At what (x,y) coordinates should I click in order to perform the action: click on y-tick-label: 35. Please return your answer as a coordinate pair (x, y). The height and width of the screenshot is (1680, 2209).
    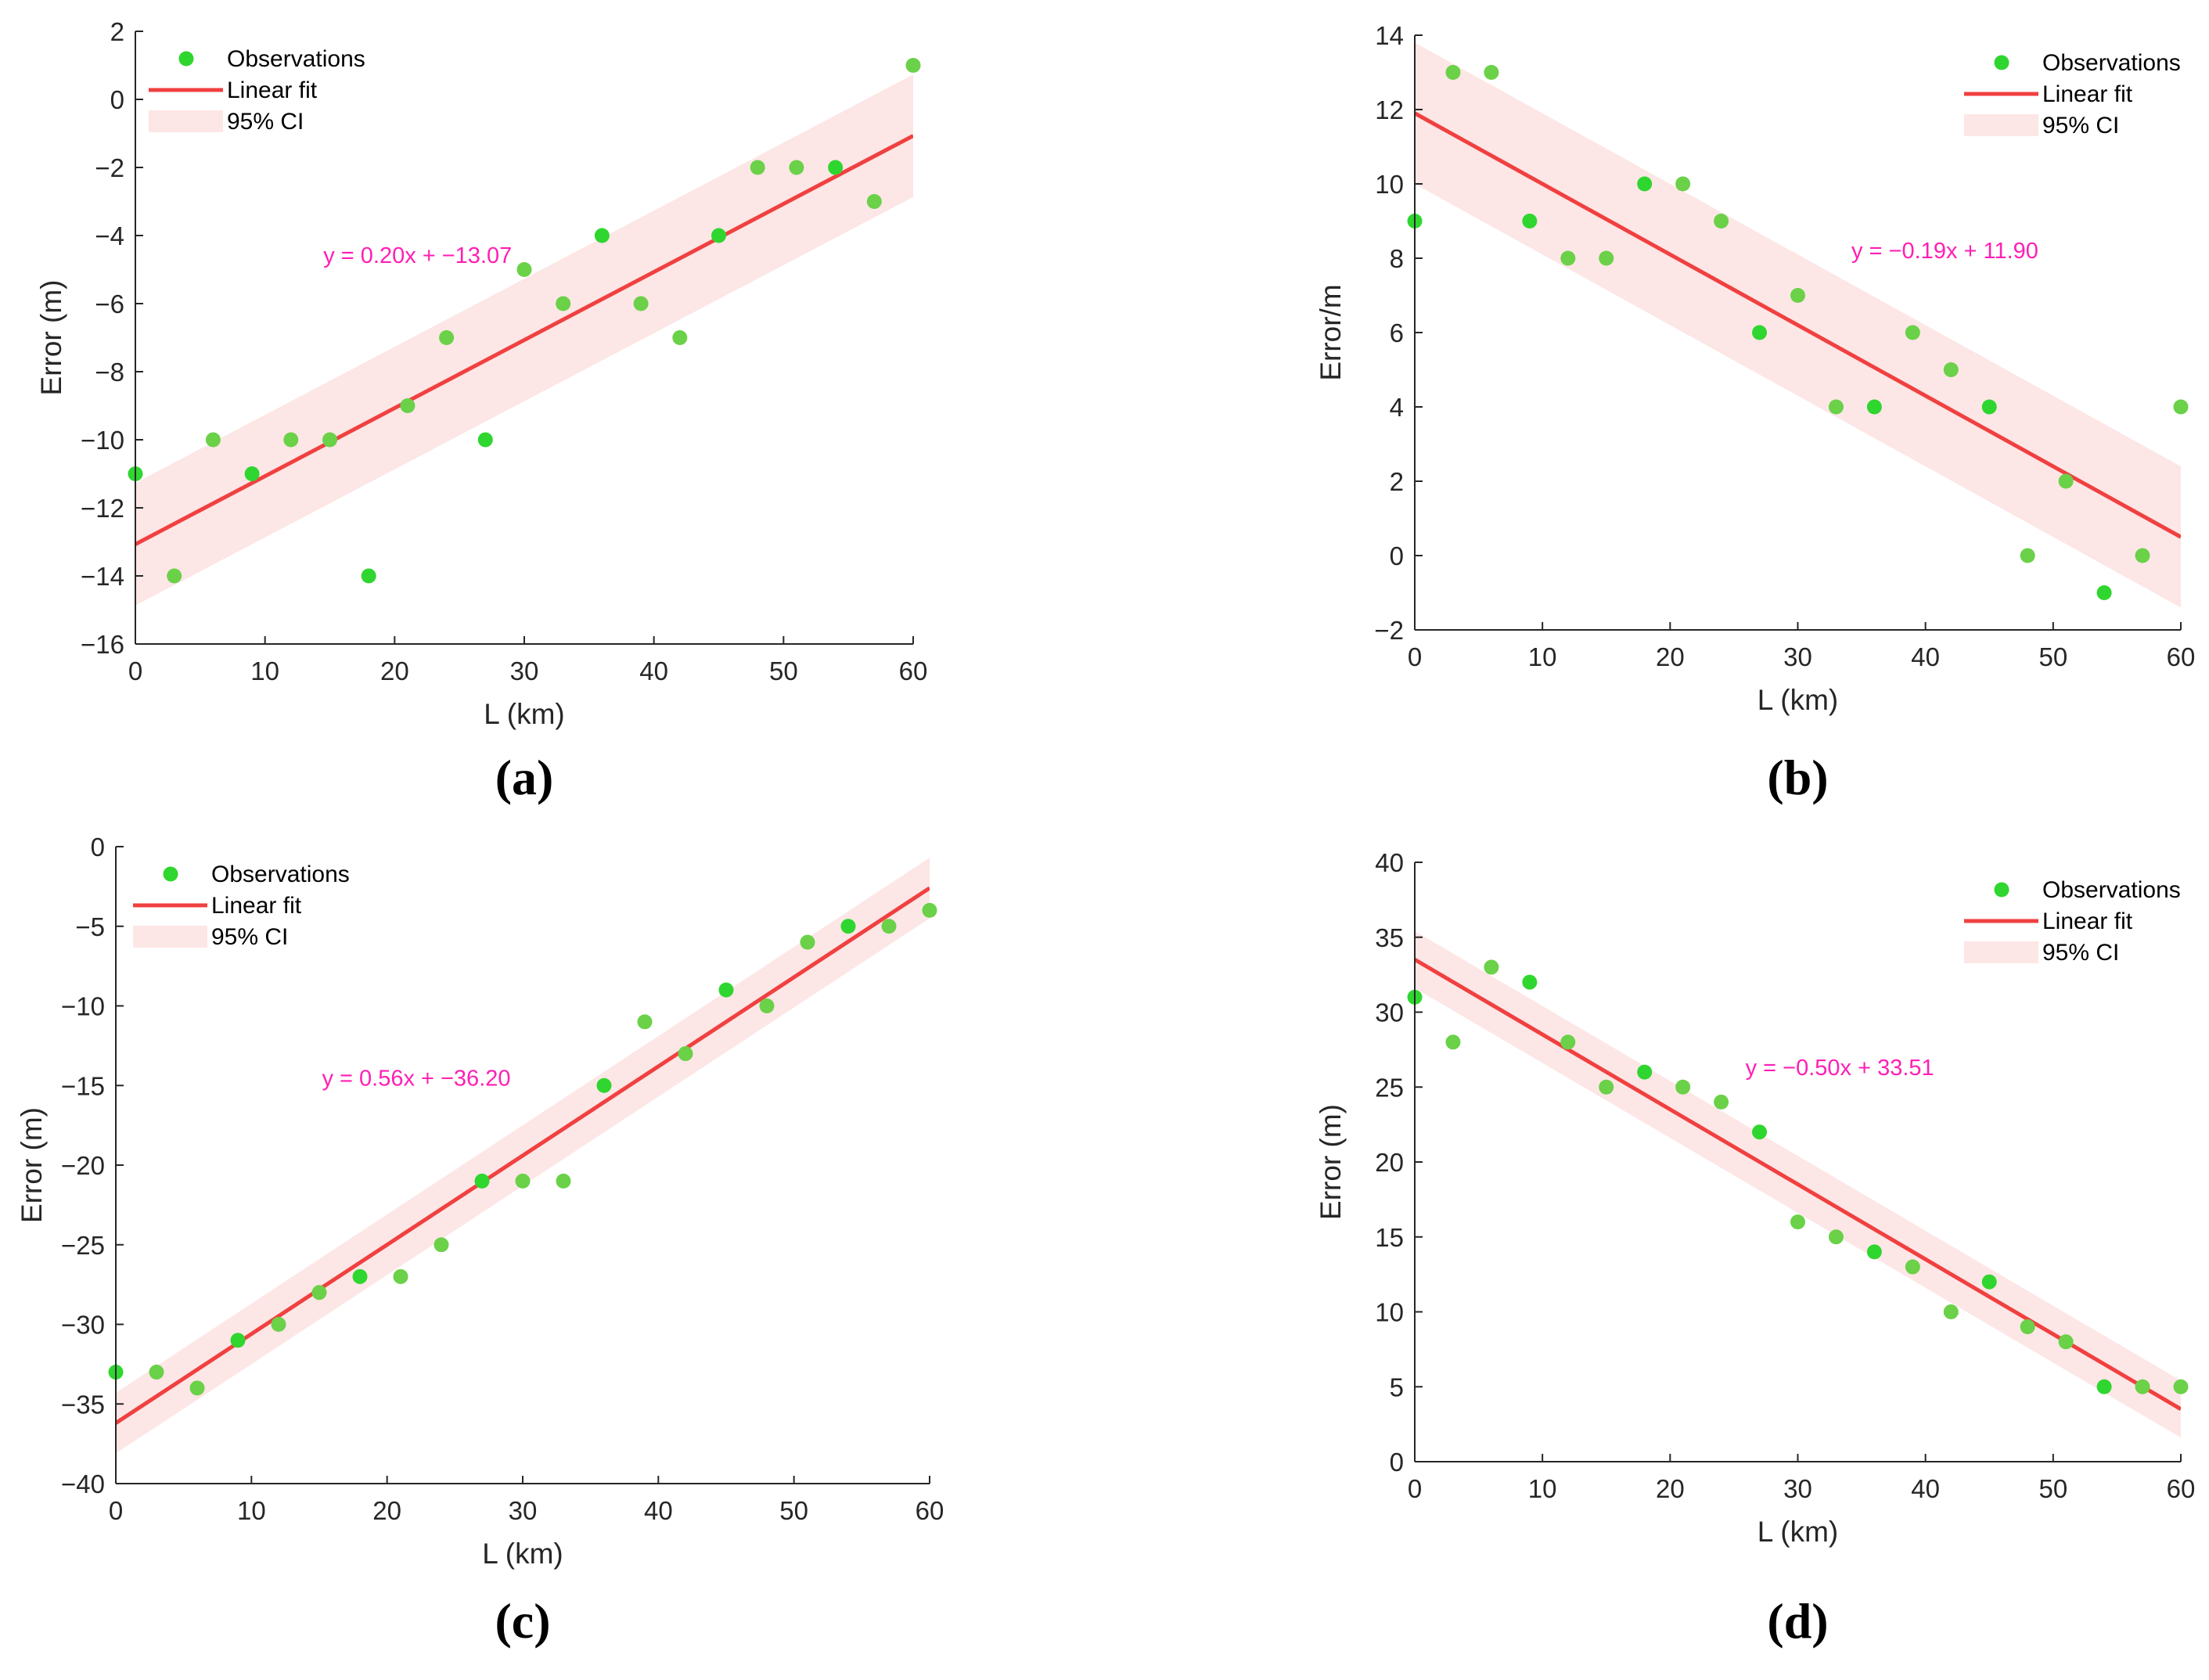
    Looking at the image, I should click on (1390, 937).